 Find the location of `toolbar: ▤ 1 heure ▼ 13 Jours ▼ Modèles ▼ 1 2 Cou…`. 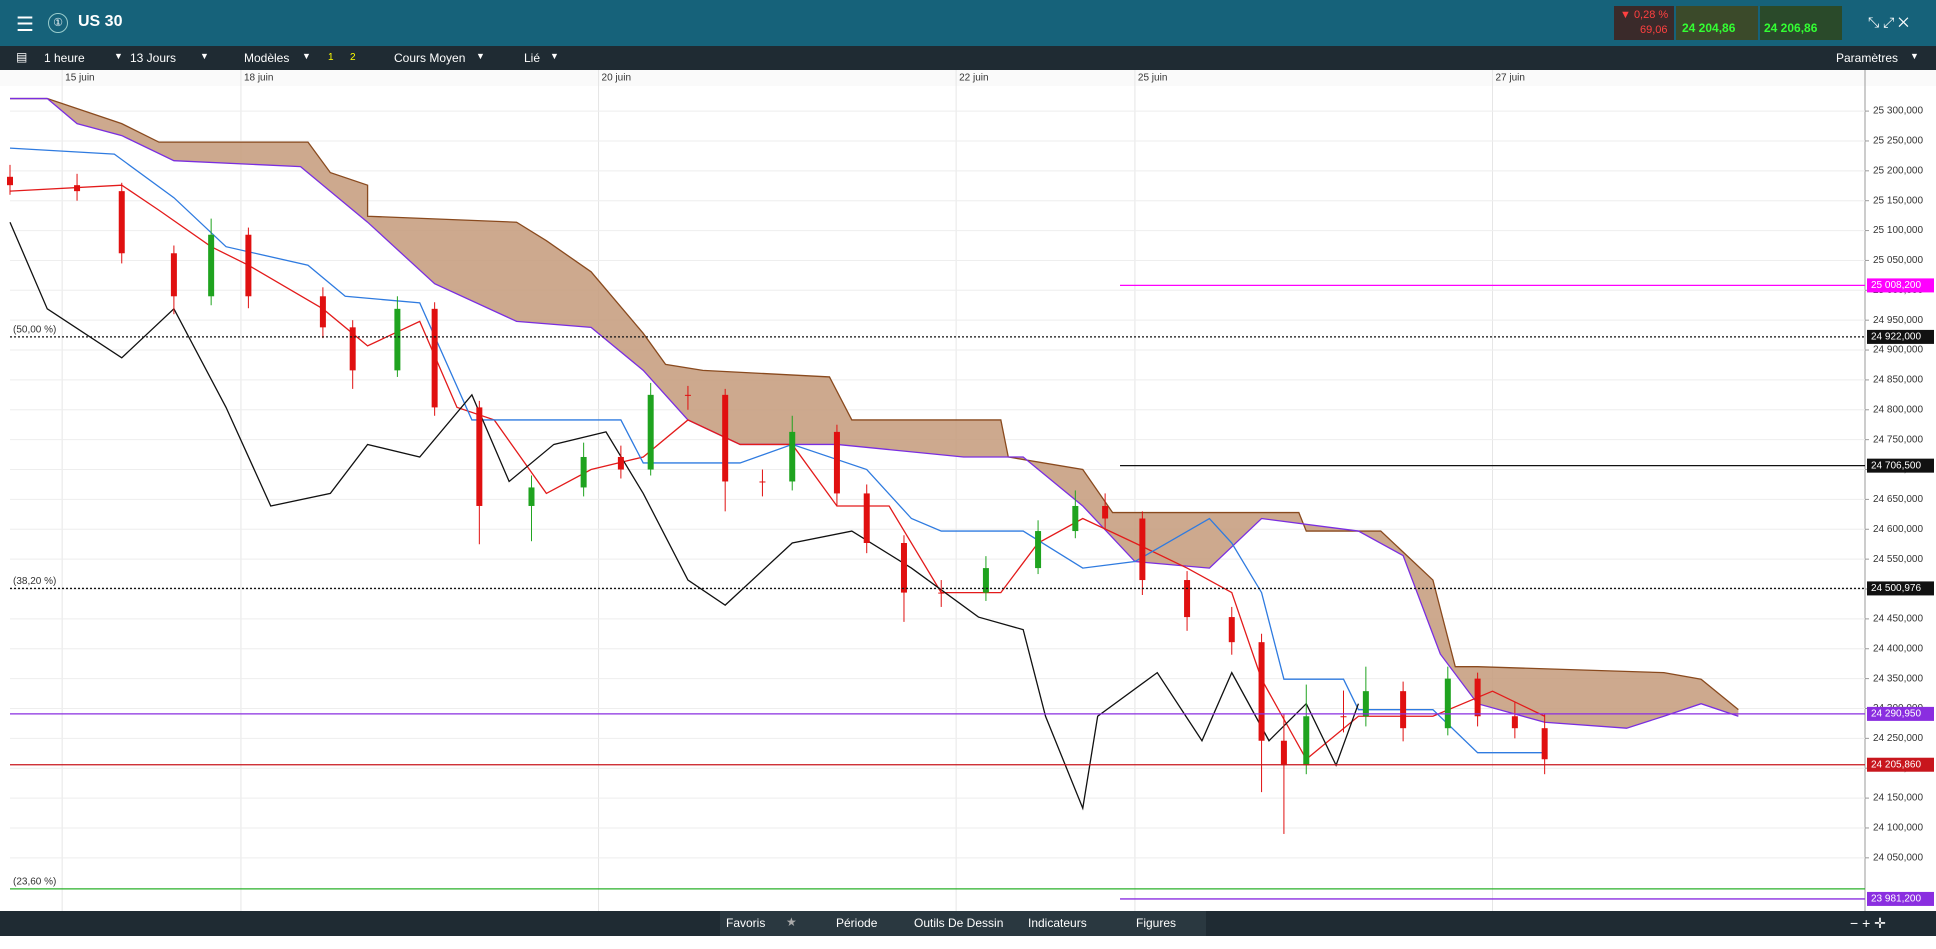

toolbar: ▤ 1 heure ▼ 13 Jours ▼ Modèles ▼ 1 2 Cou… is located at coordinates (968, 58).